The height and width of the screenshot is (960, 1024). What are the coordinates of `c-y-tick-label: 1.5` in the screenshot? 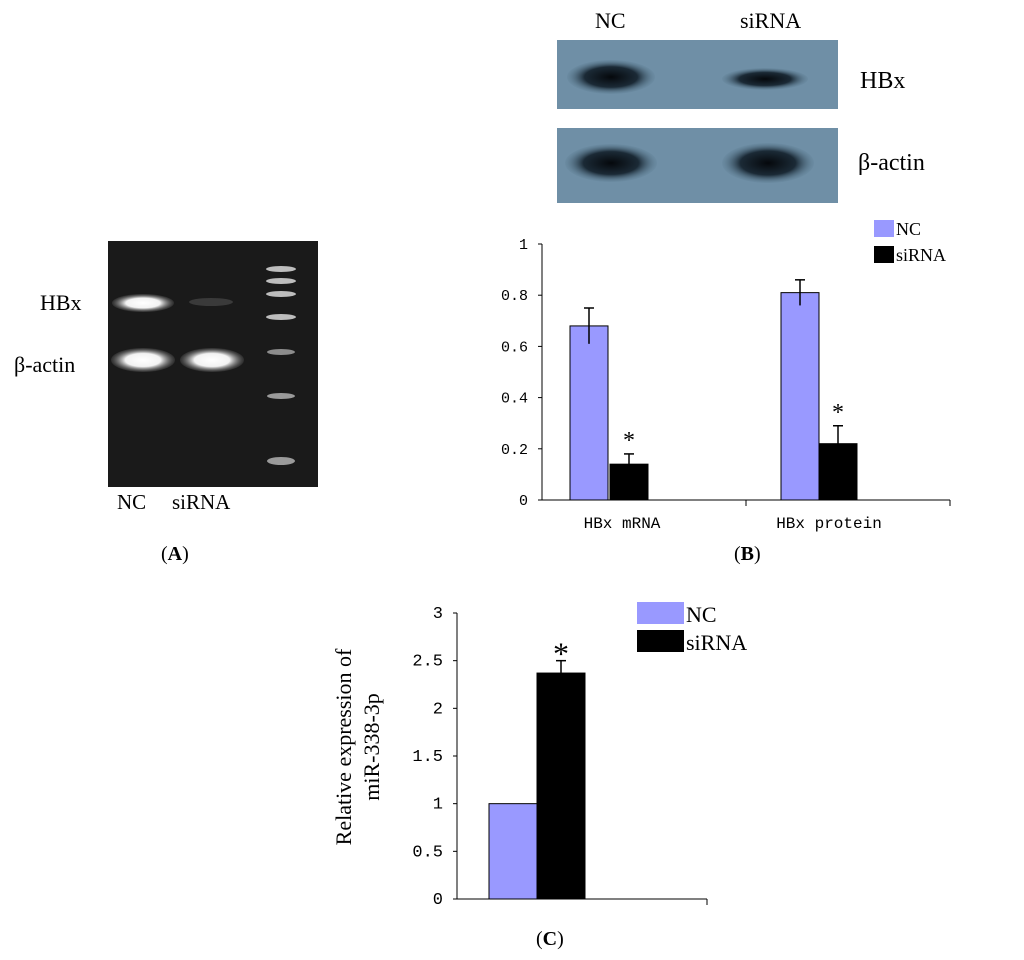 It's located at (427, 757).